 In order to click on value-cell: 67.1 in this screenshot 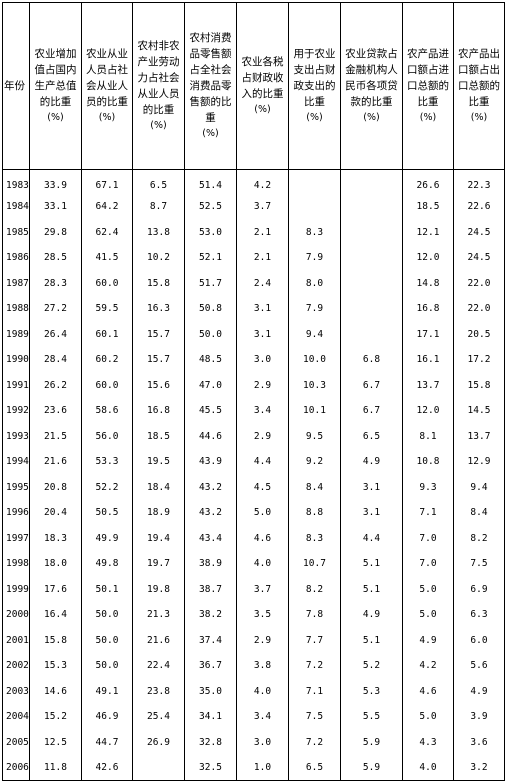, I will do `click(107, 182)`.